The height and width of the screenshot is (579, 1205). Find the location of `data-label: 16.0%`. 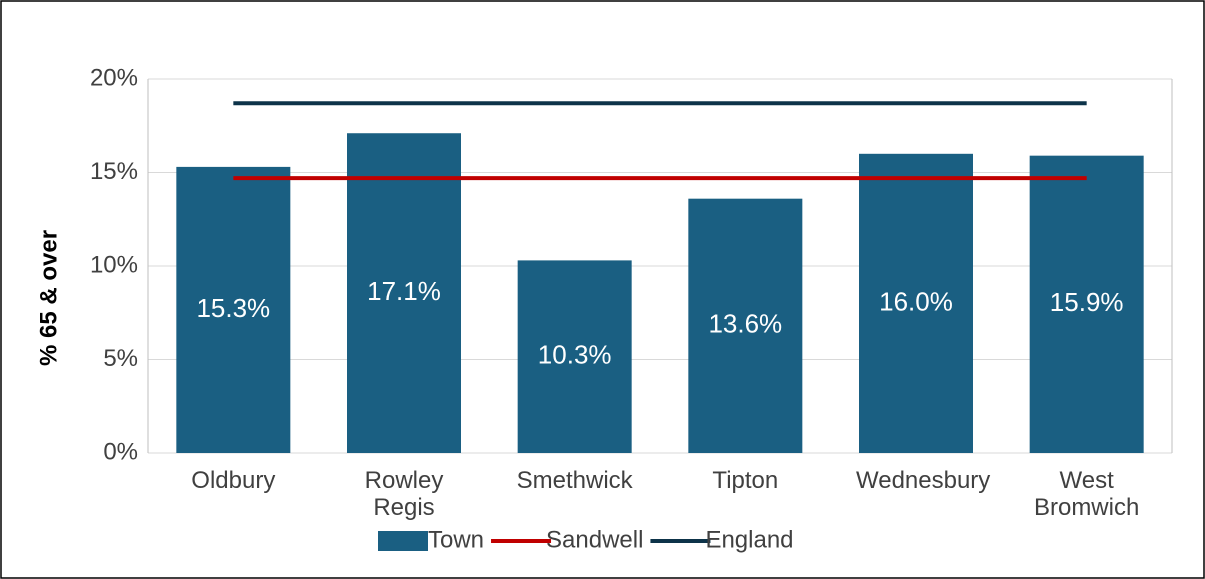

data-label: 16.0% is located at coordinates (916, 301).